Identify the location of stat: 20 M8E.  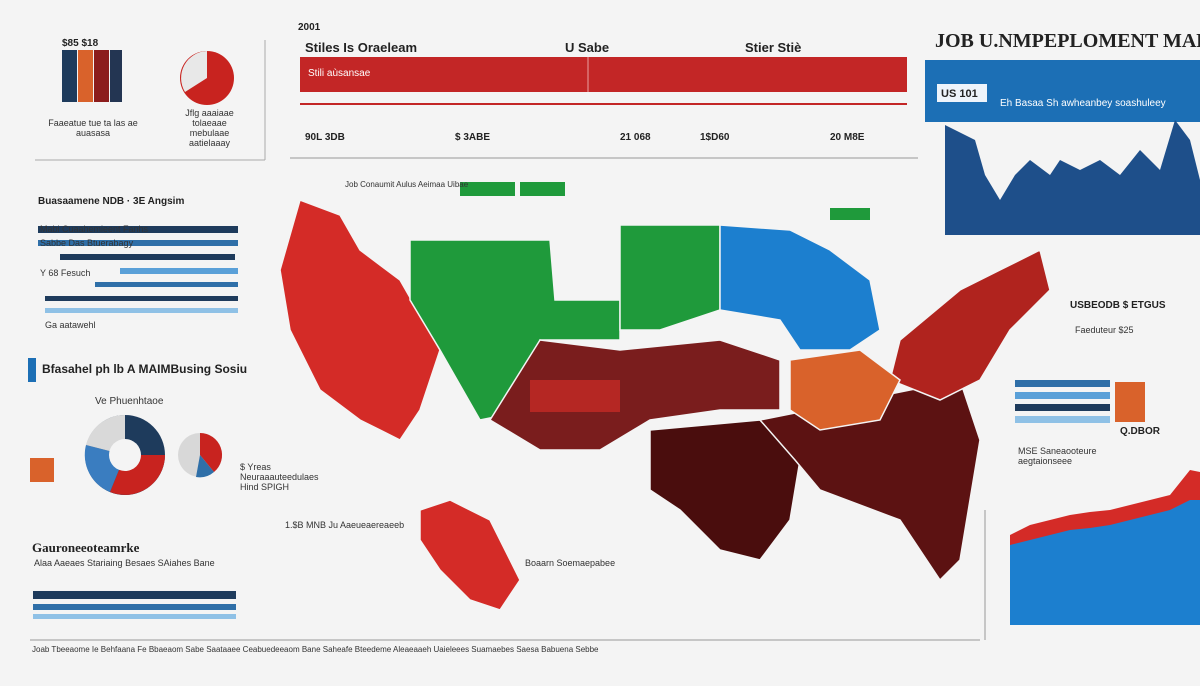
(847, 137).